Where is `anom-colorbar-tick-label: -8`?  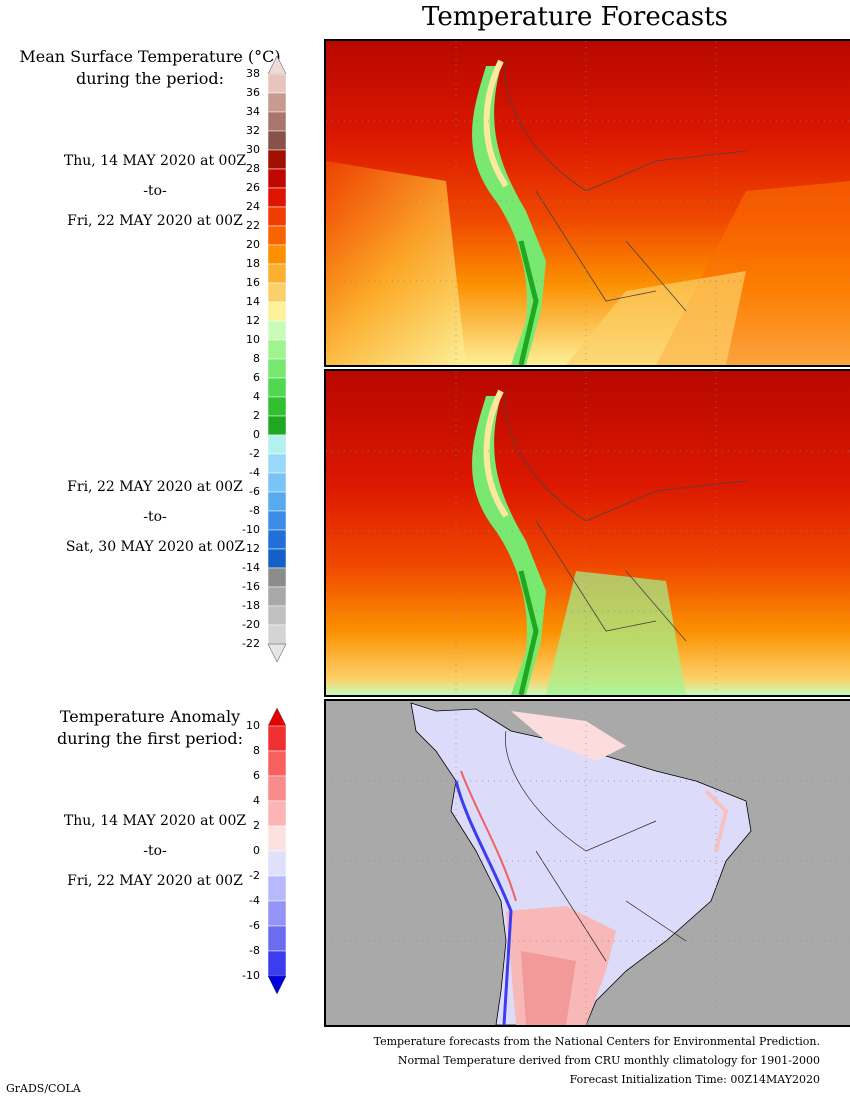
anom-colorbar-tick-label: -8 is located at coordinates (254, 950).